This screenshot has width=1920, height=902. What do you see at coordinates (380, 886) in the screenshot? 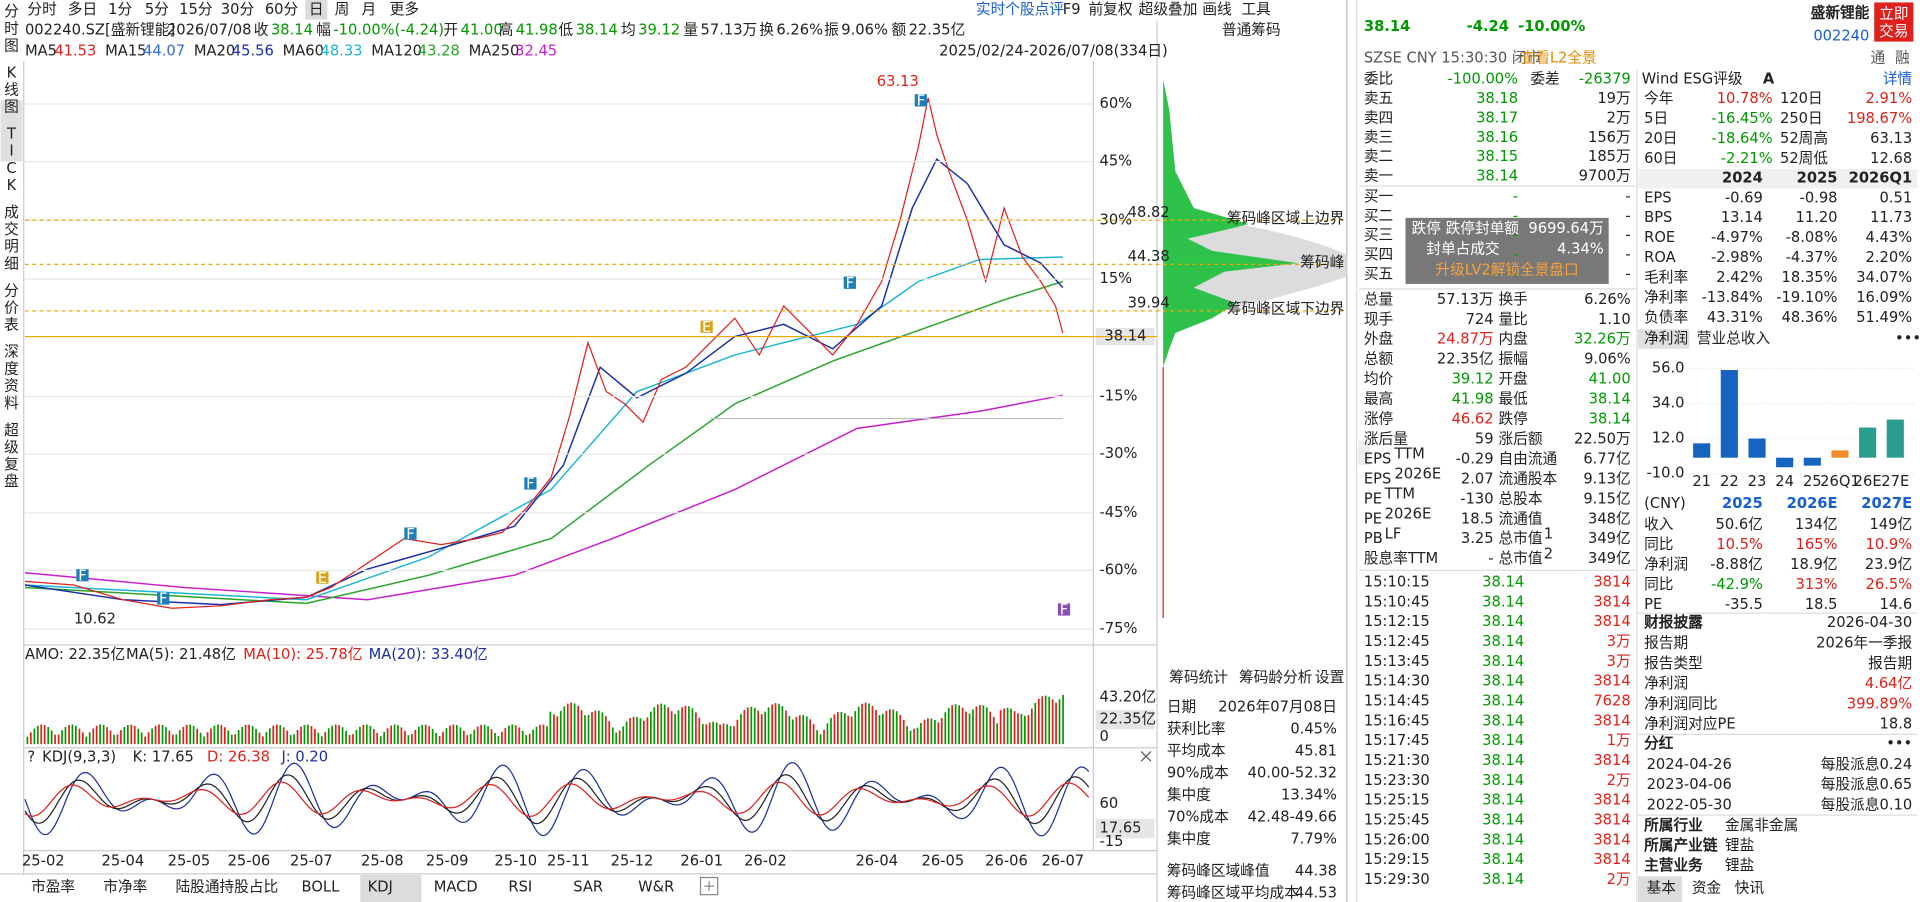
I see `indicator-tab: KDJ` at bounding box center [380, 886].